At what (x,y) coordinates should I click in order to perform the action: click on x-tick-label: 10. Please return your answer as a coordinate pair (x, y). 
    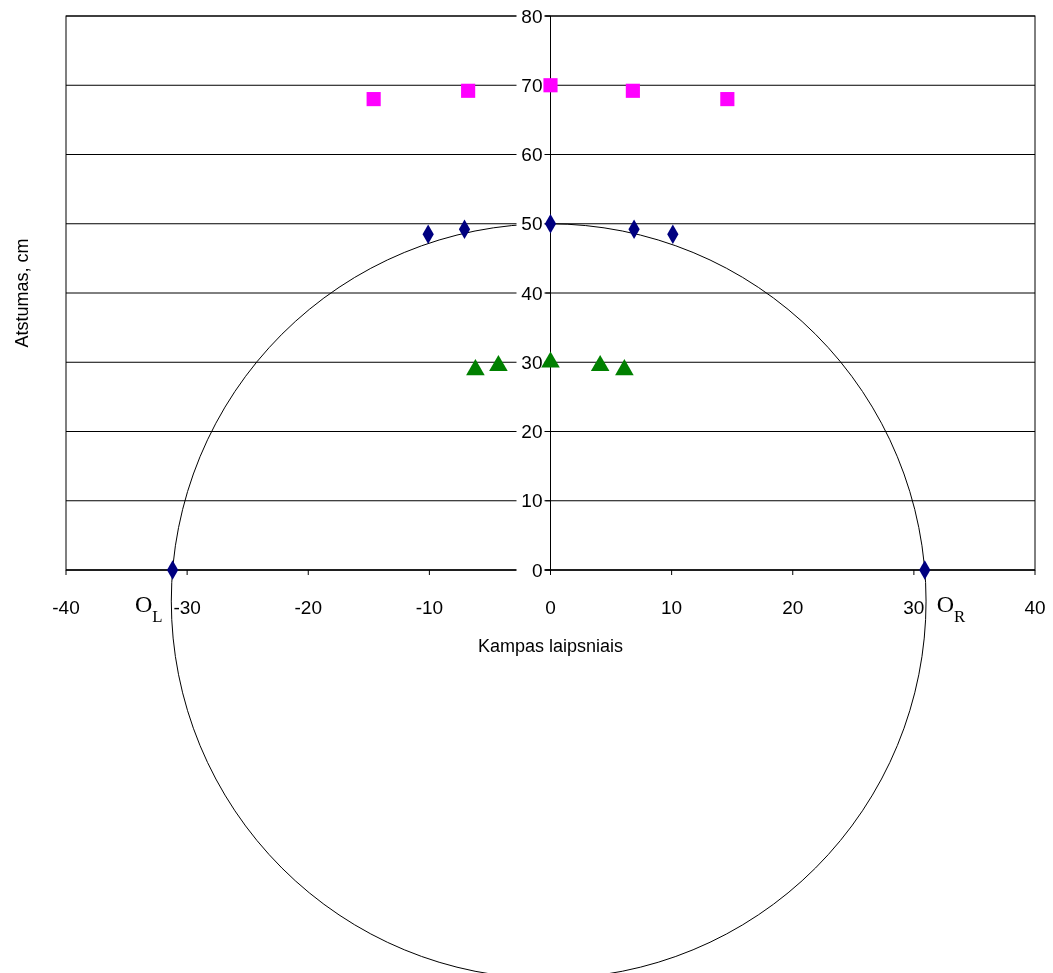
    Looking at the image, I should click on (672, 607).